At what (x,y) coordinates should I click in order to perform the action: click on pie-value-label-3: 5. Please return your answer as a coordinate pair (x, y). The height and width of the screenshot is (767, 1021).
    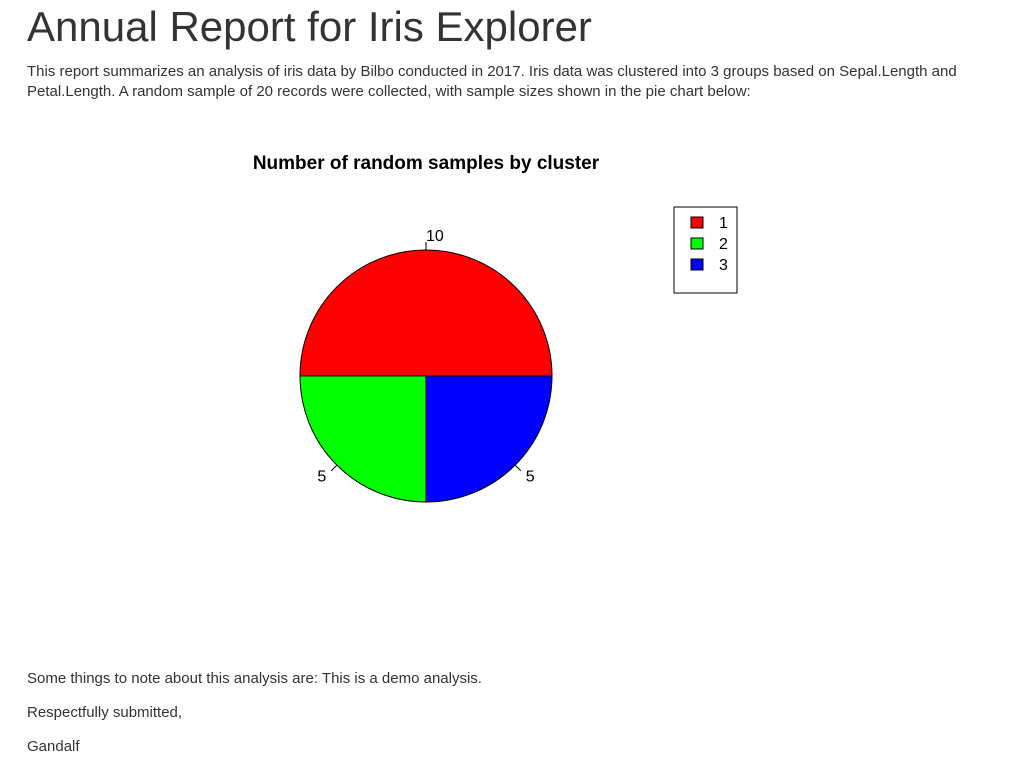
    Looking at the image, I should click on (530, 477).